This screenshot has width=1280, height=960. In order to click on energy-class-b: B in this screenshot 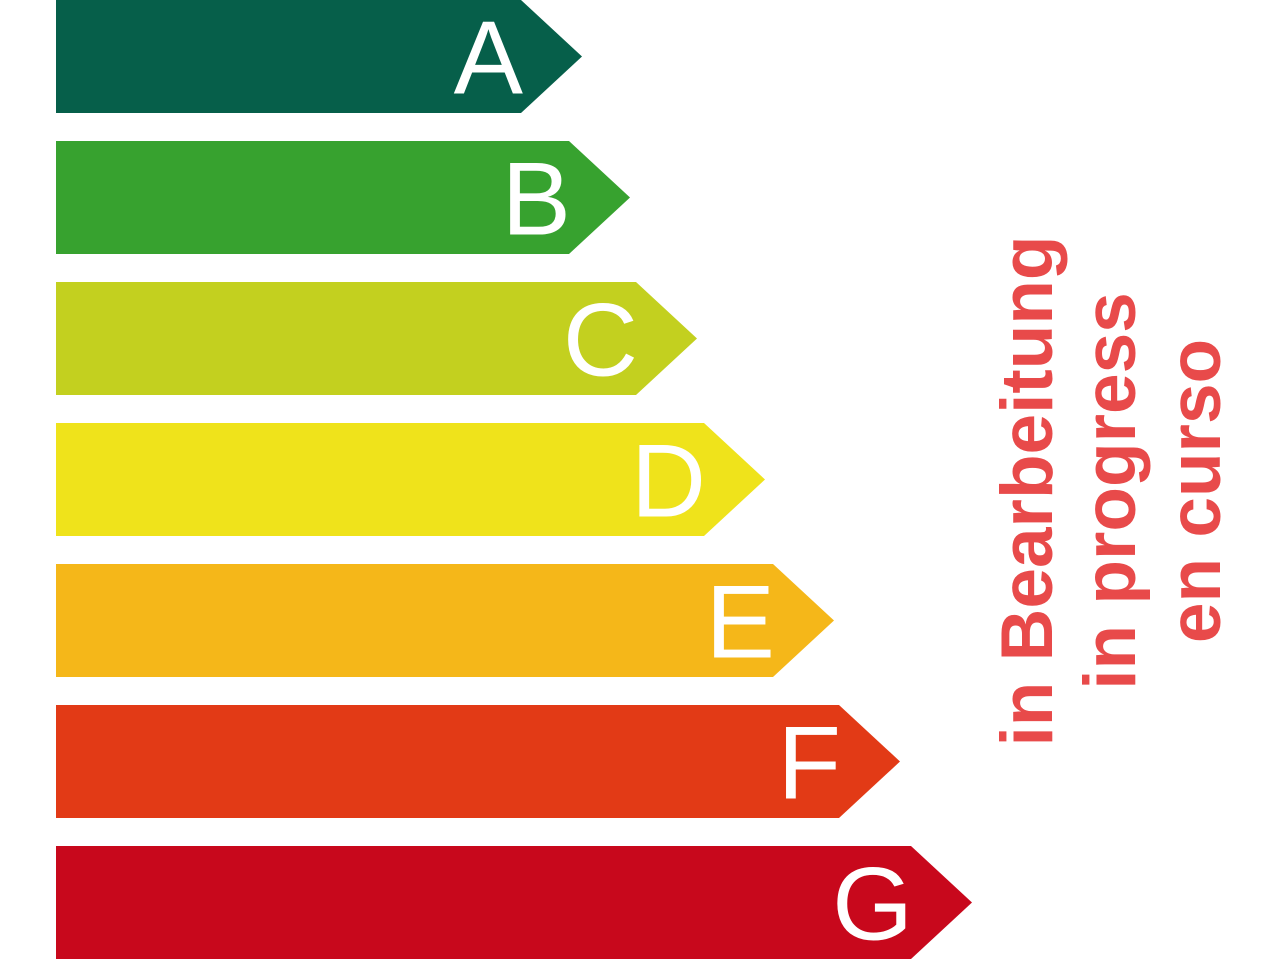, I will do `click(343, 199)`.